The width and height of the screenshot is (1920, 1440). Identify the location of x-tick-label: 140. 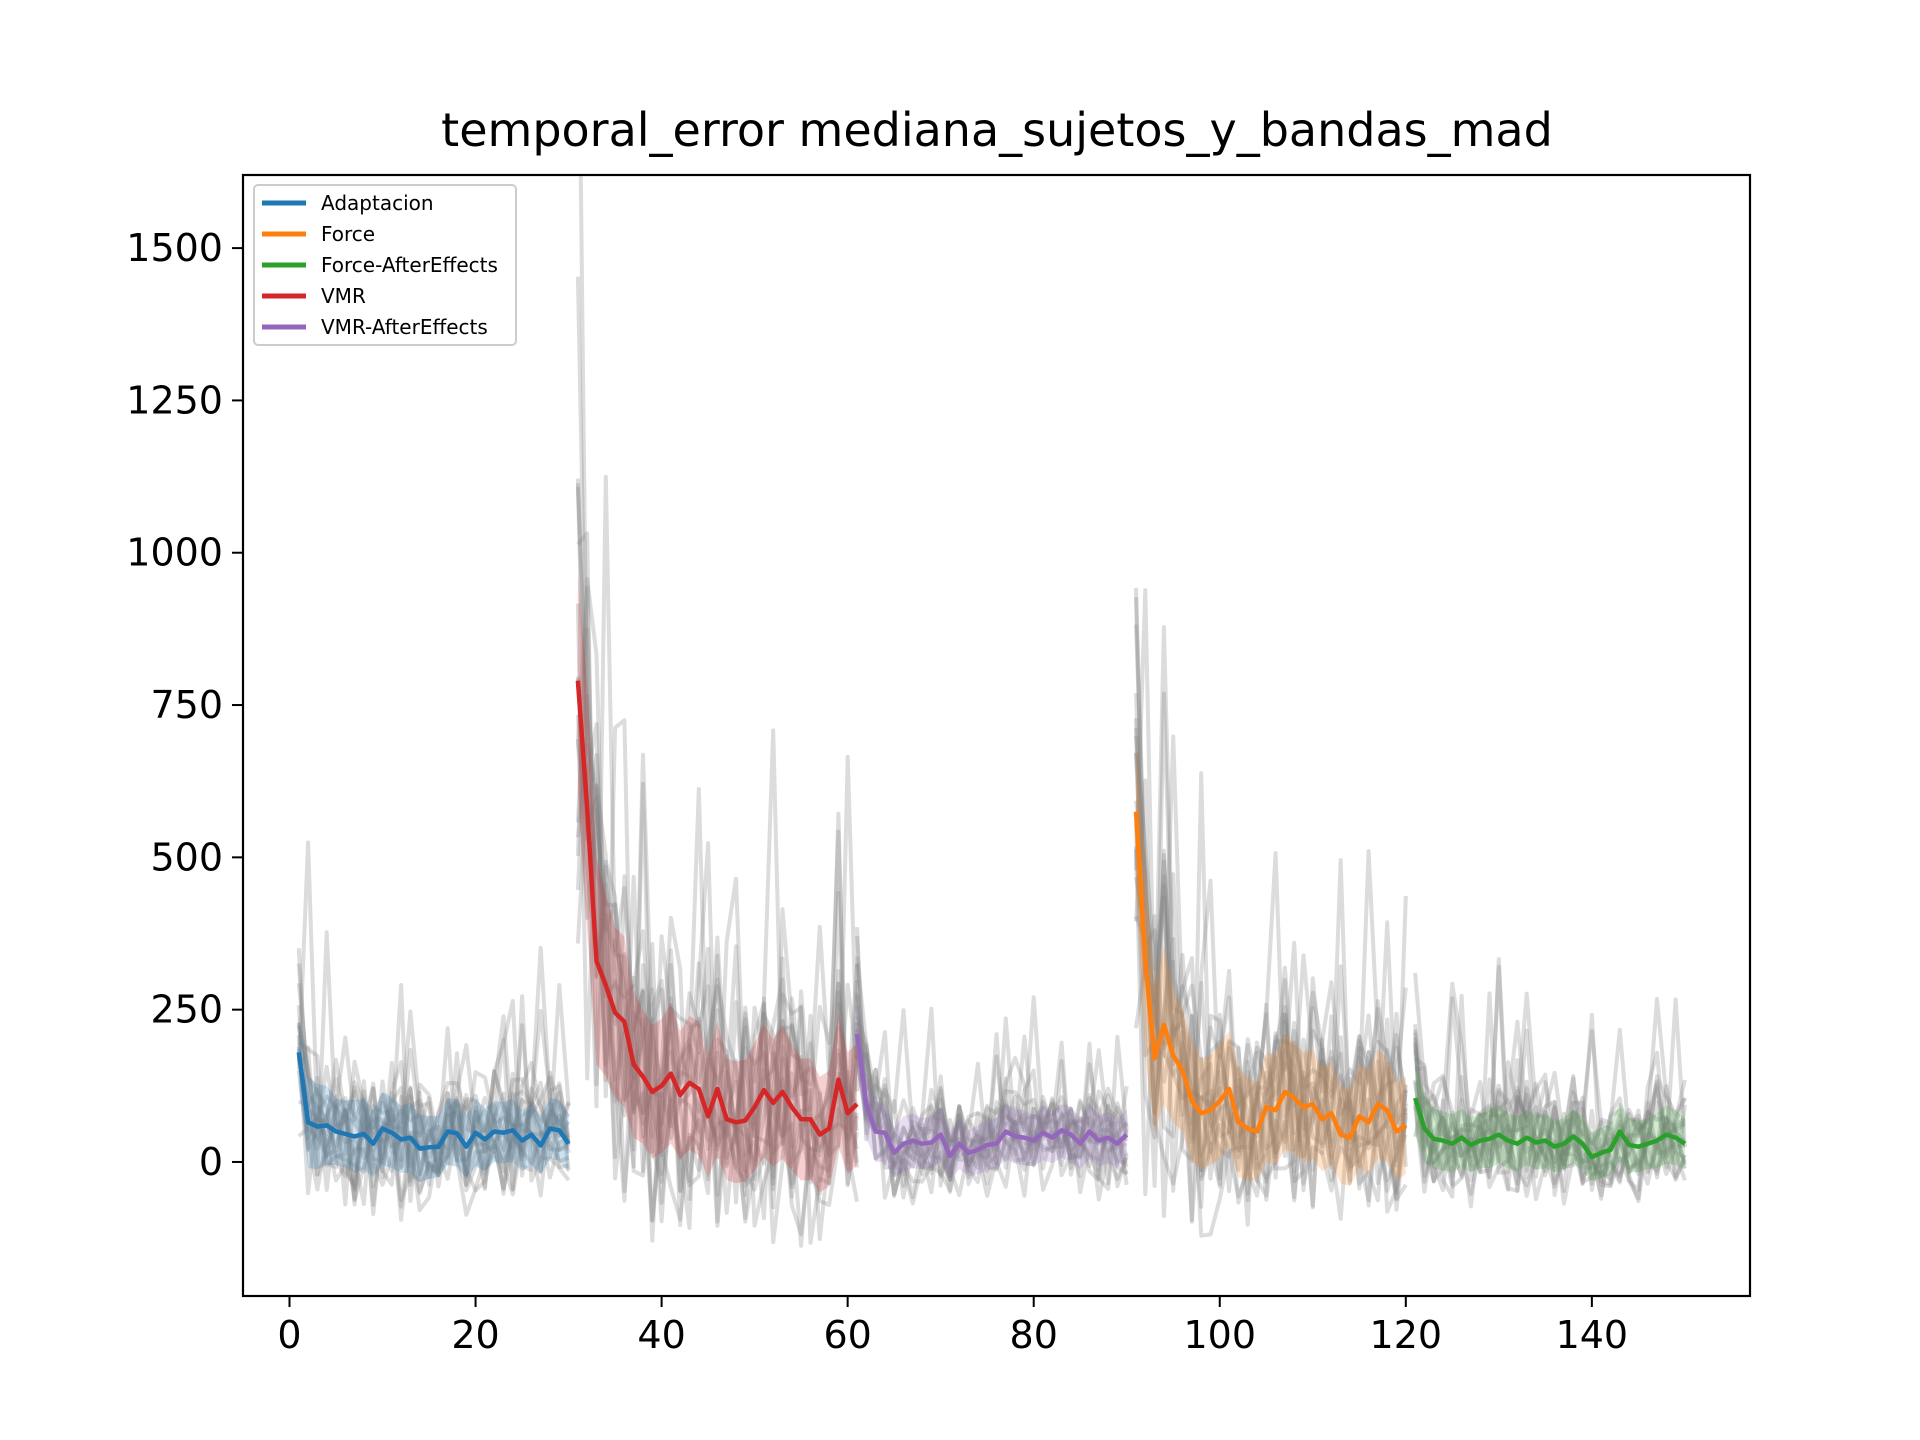
(1592, 1335).